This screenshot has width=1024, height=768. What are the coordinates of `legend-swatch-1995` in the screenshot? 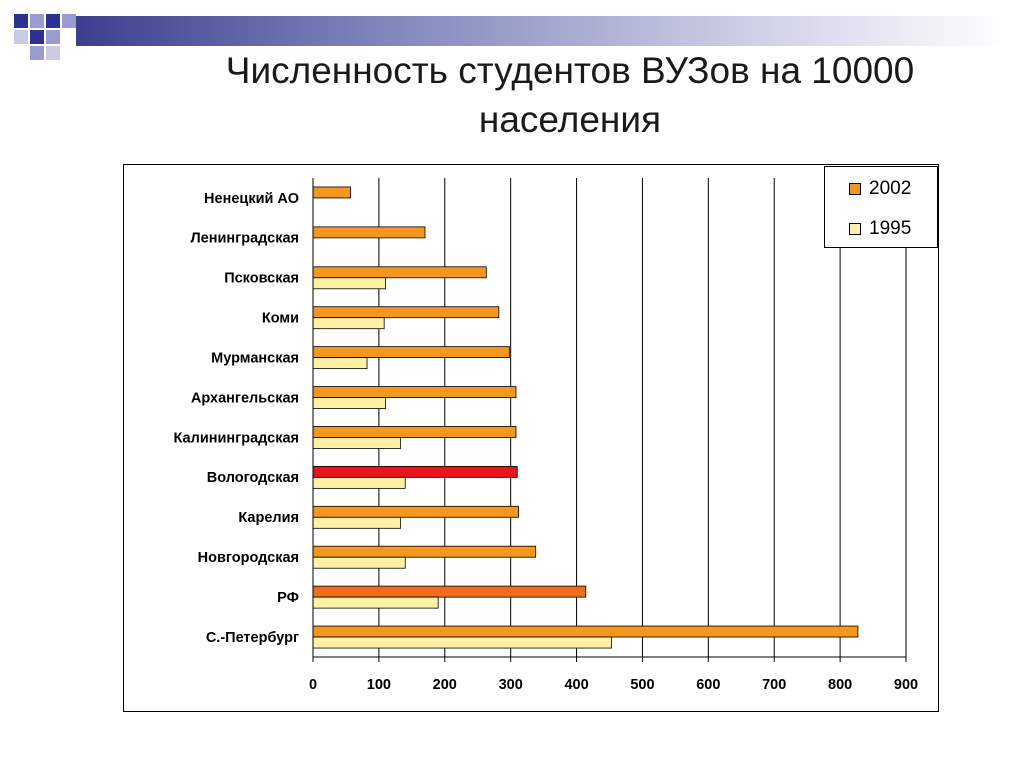 It's located at (855, 229).